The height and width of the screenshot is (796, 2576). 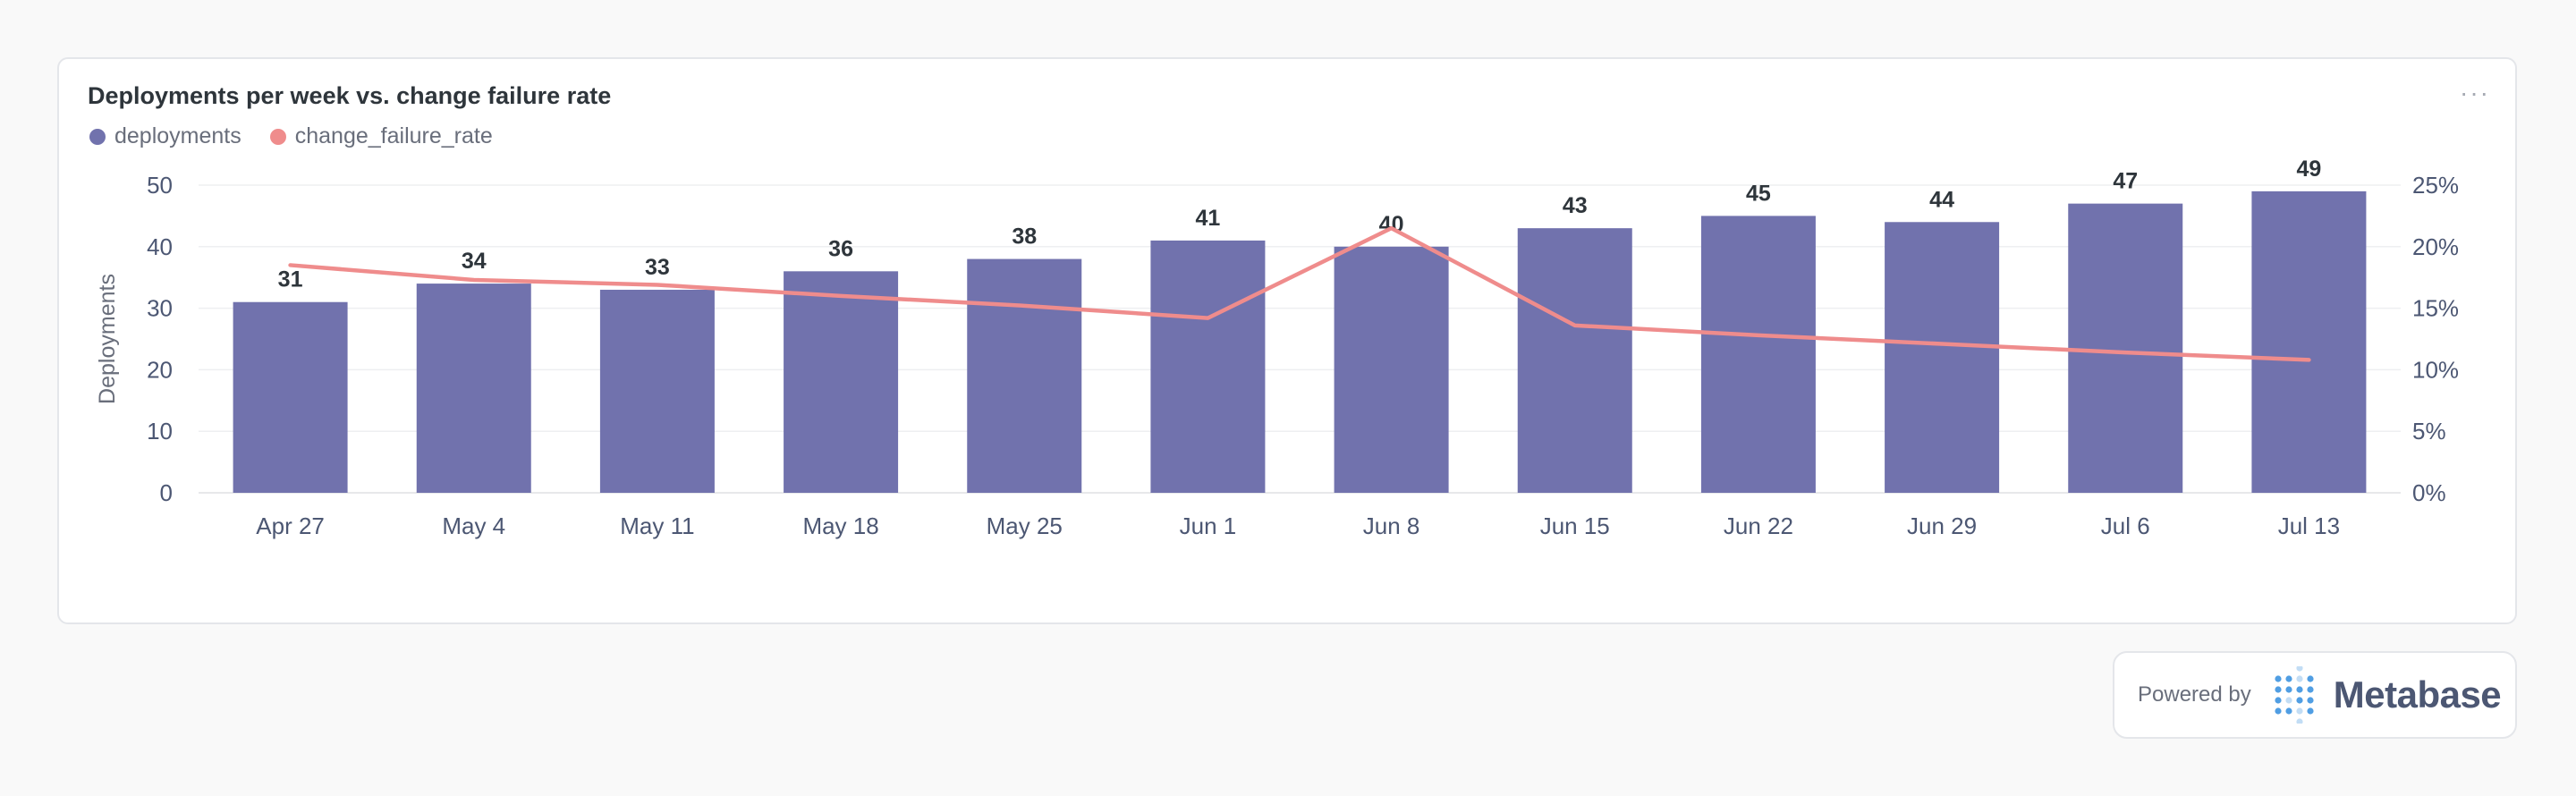 I want to click on y2-tick-label: 0%, so click(x=2429, y=492).